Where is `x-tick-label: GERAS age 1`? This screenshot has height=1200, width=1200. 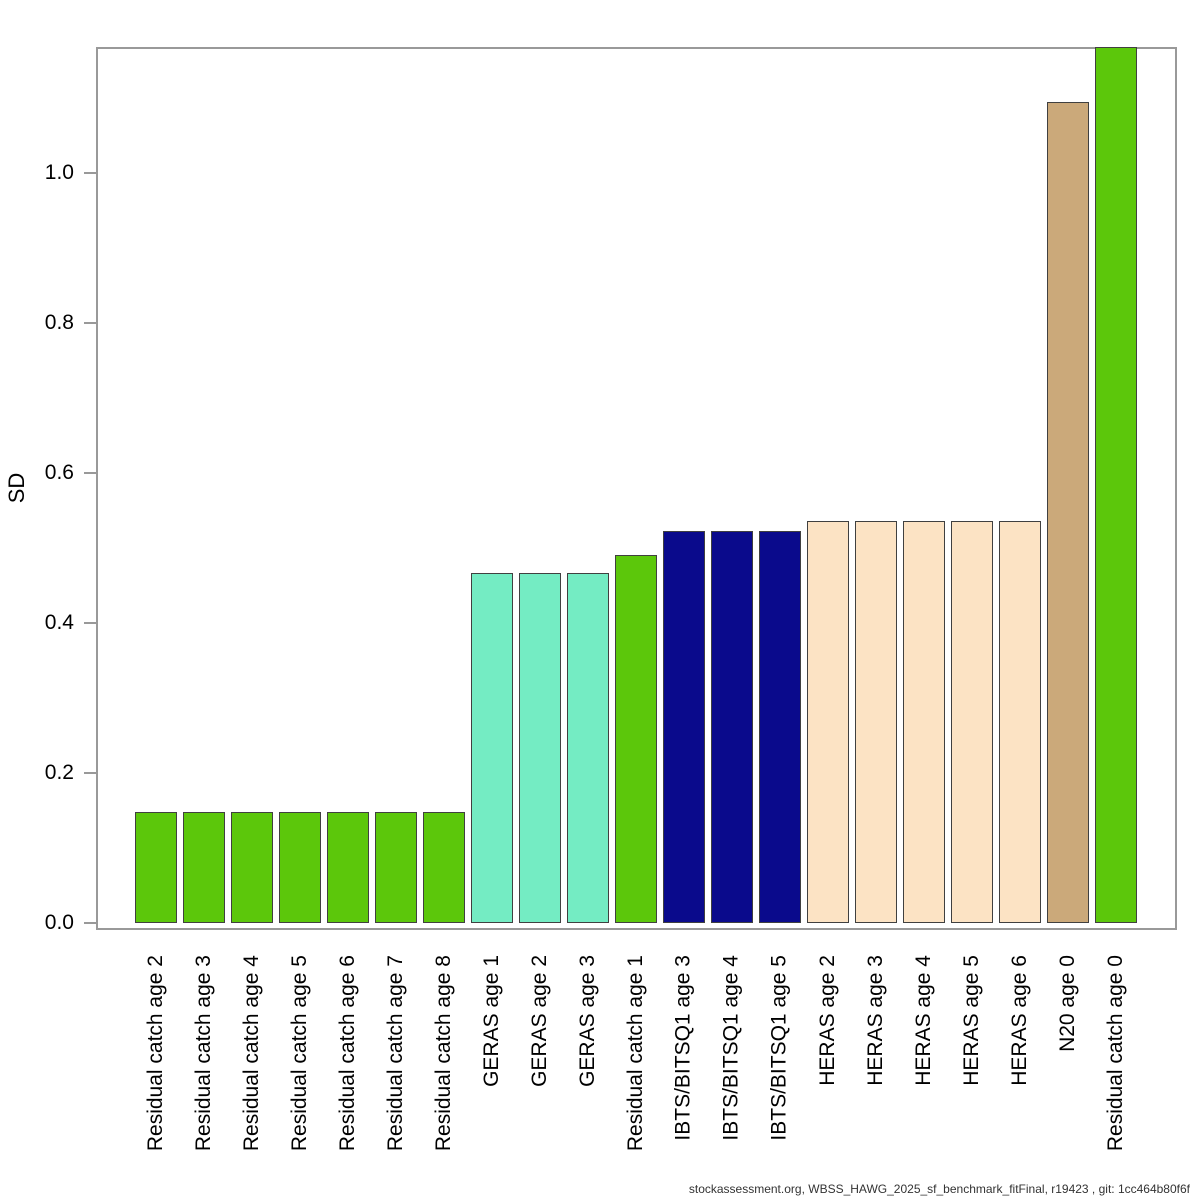
x-tick-label: GERAS age 1 is located at coordinates (491, 1021).